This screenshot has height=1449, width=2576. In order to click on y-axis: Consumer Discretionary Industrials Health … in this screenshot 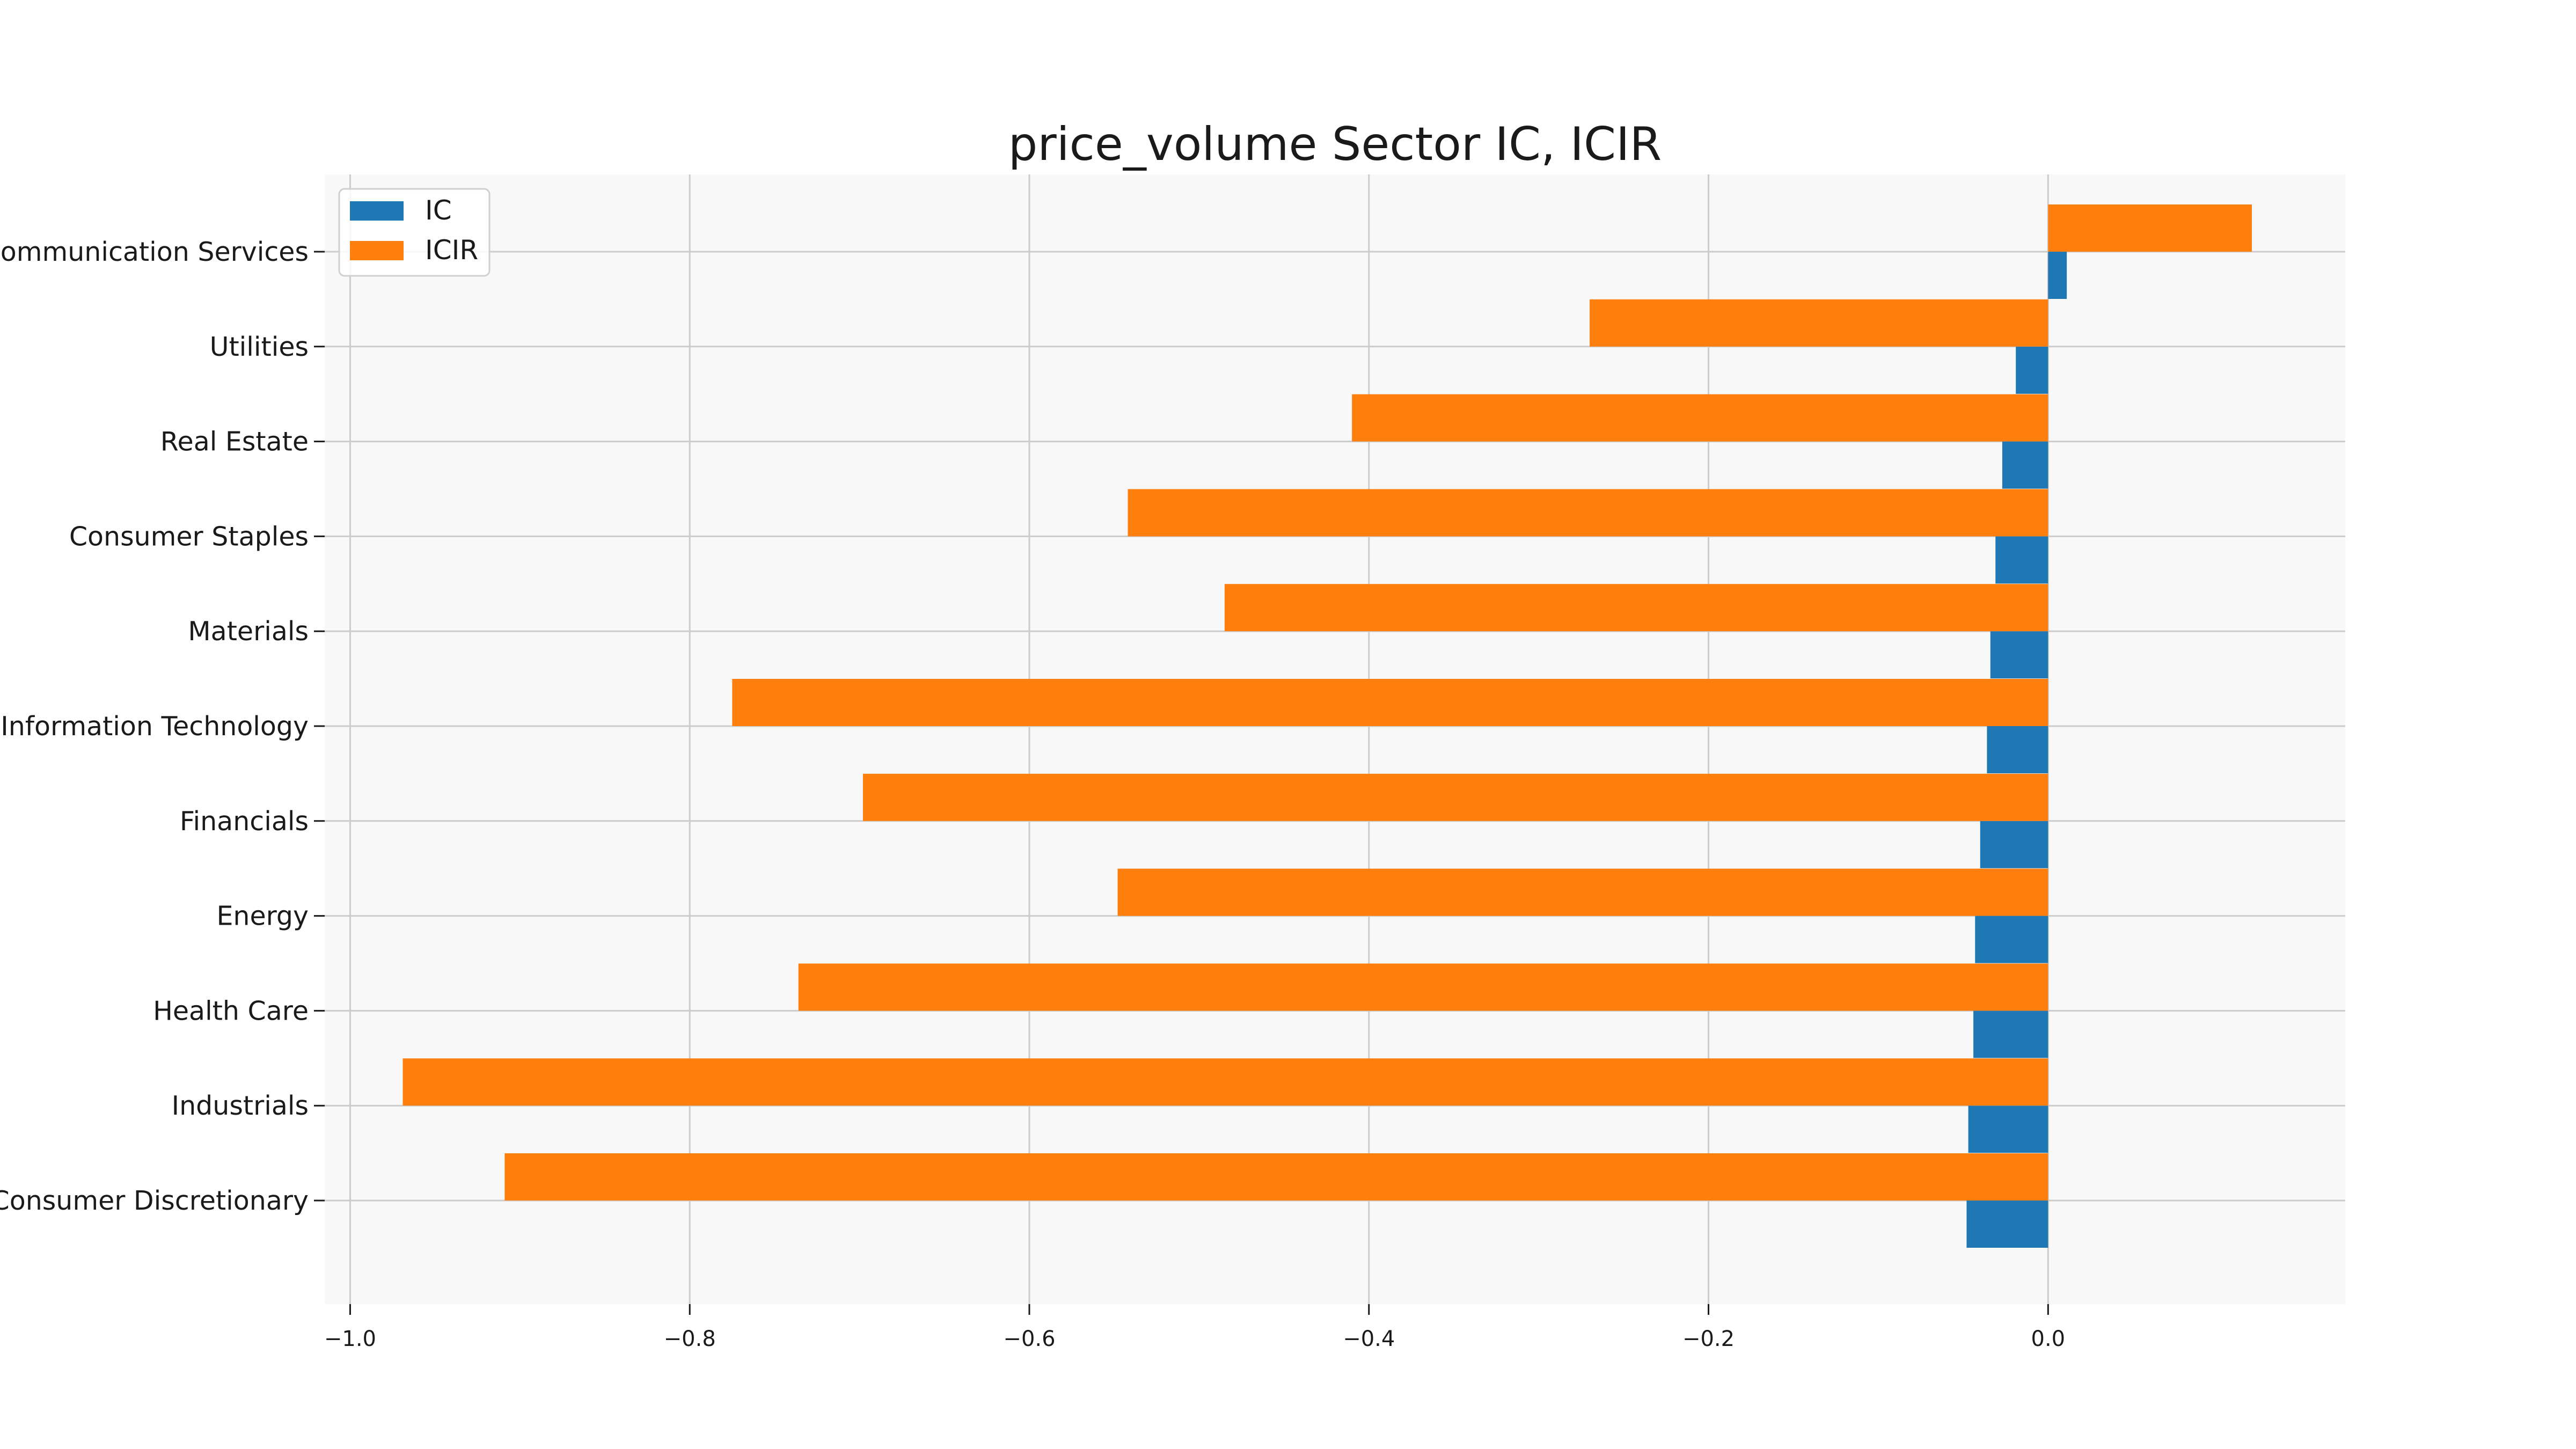, I will do `click(162, 726)`.